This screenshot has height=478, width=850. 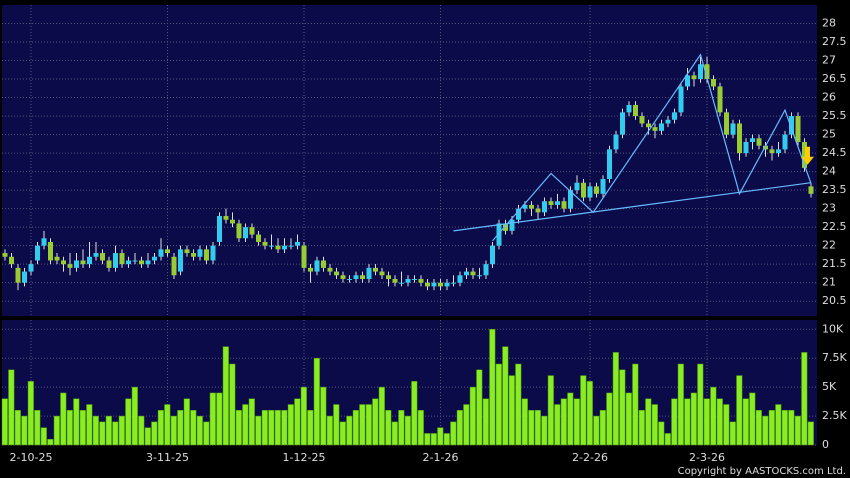 I want to click on y-tick-label: 2.5K, so click(x=834, y=415).